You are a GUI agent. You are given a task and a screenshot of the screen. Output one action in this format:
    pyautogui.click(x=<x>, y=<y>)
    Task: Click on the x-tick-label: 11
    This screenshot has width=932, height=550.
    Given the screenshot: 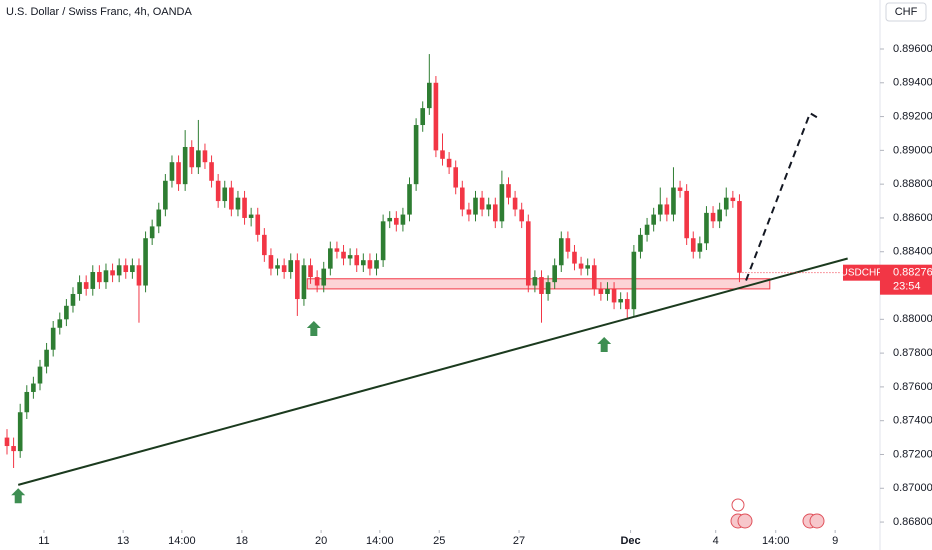 What is the action you would take?
    pyautogui.click(x=43, y=541)
    